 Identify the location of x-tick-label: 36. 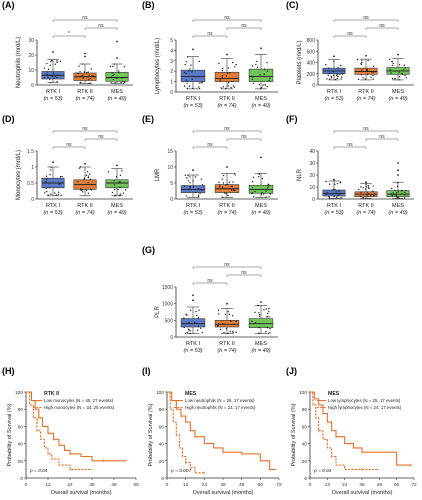
(223, 485).